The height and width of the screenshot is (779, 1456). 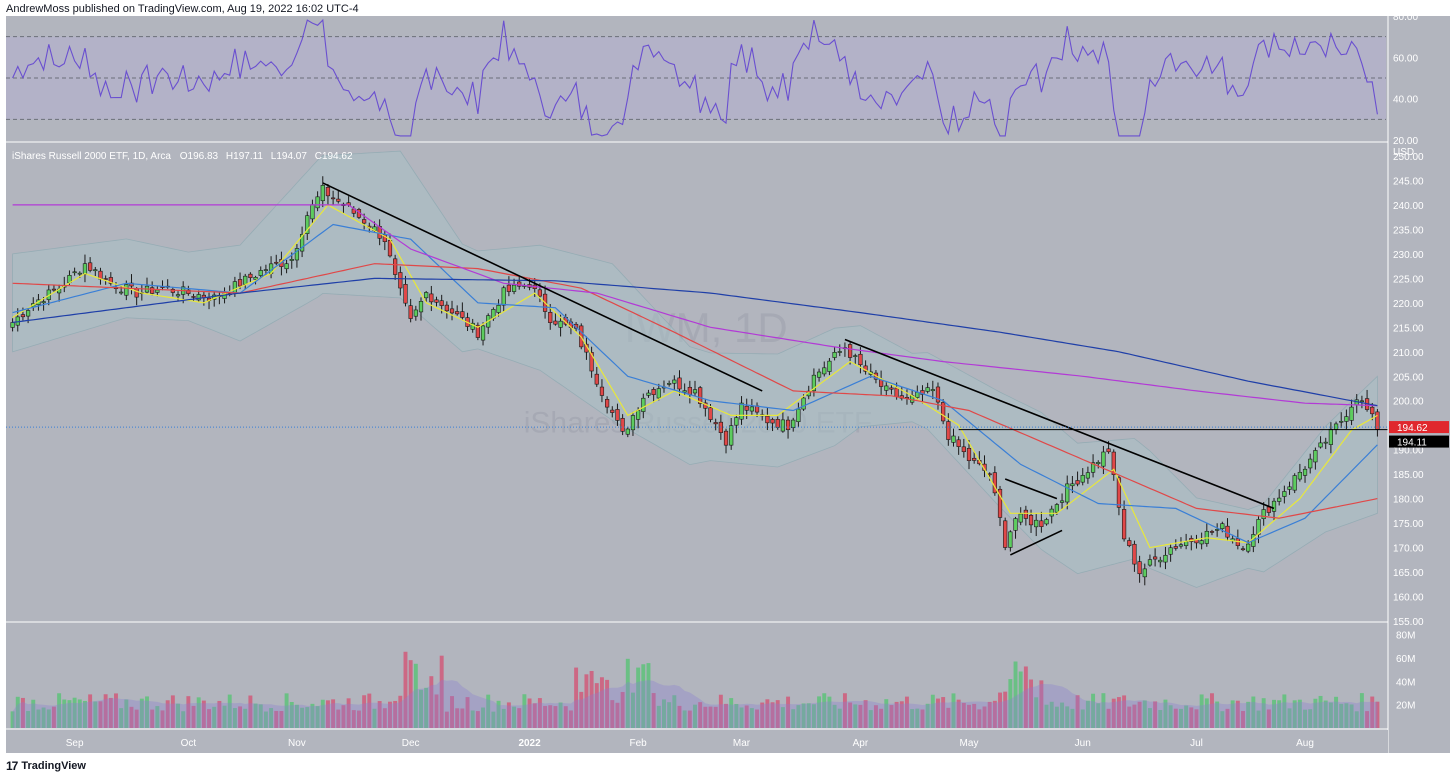 I want to click on legend-close: 194.62, so click(x=337, y=156).